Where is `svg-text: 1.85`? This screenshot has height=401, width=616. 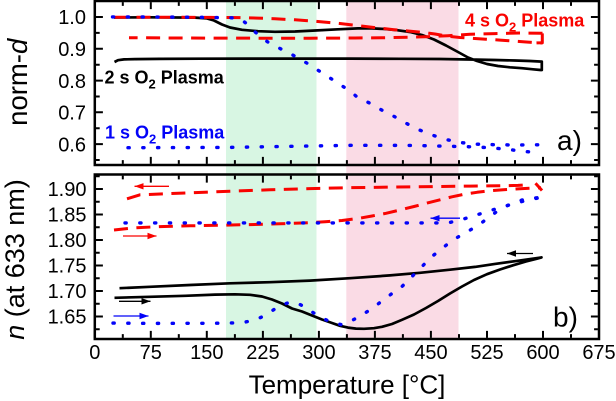 svg-text: 1.85 is located at coordinates (67, 216).